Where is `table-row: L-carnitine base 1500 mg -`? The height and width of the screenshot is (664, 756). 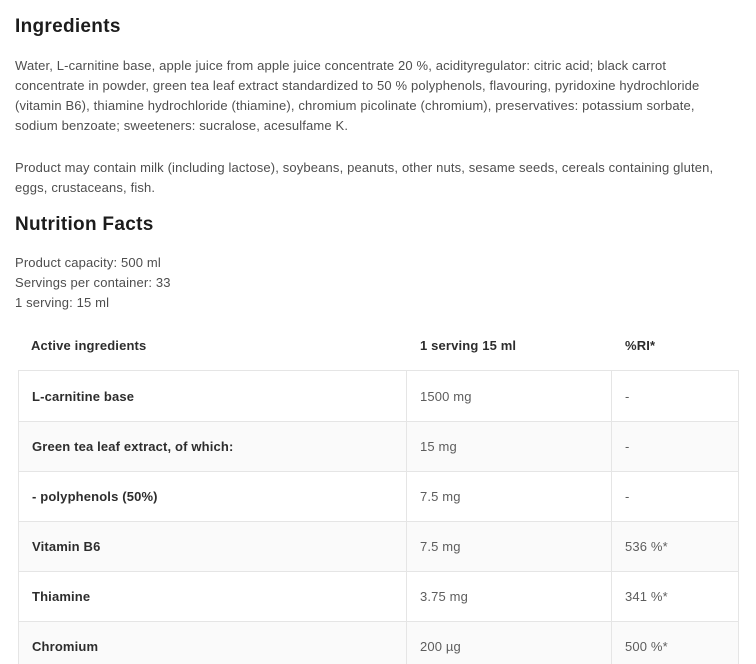 table-row: L-carnitine base 1500 mg - is located at coordinates (378, 396).